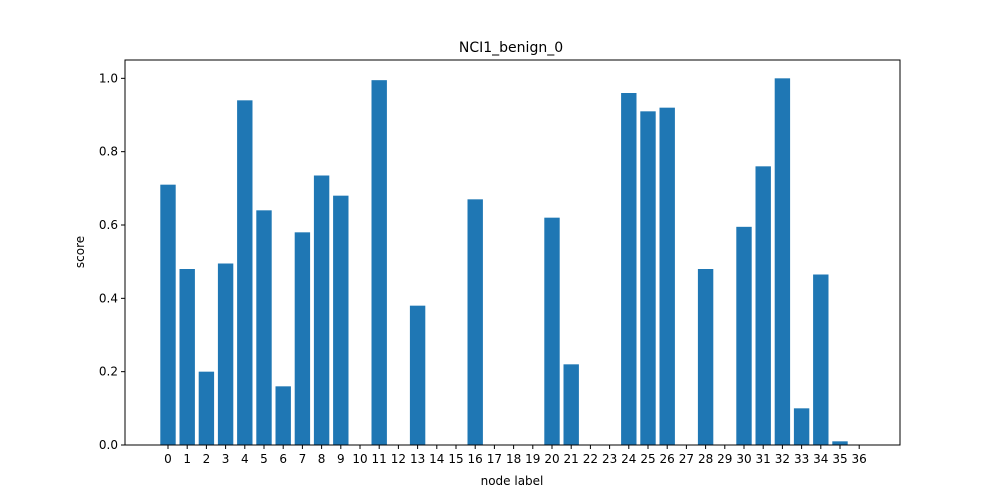  I want to click on chart-title: NCI1_benign_0, so click(511, 48).